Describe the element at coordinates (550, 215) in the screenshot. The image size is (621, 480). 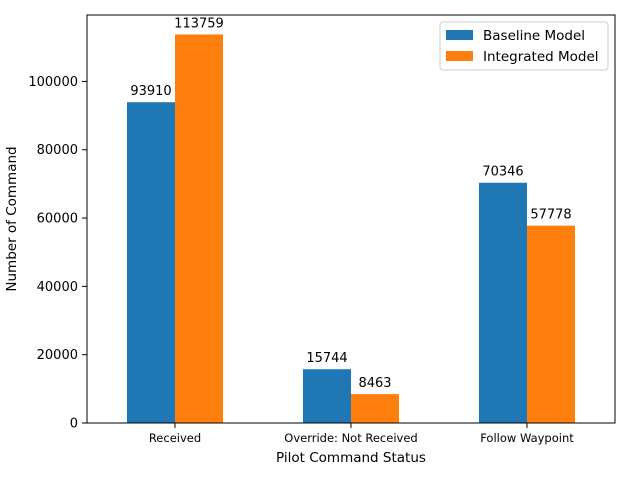
I see `data-label-integrated-2: 57778` at that location.